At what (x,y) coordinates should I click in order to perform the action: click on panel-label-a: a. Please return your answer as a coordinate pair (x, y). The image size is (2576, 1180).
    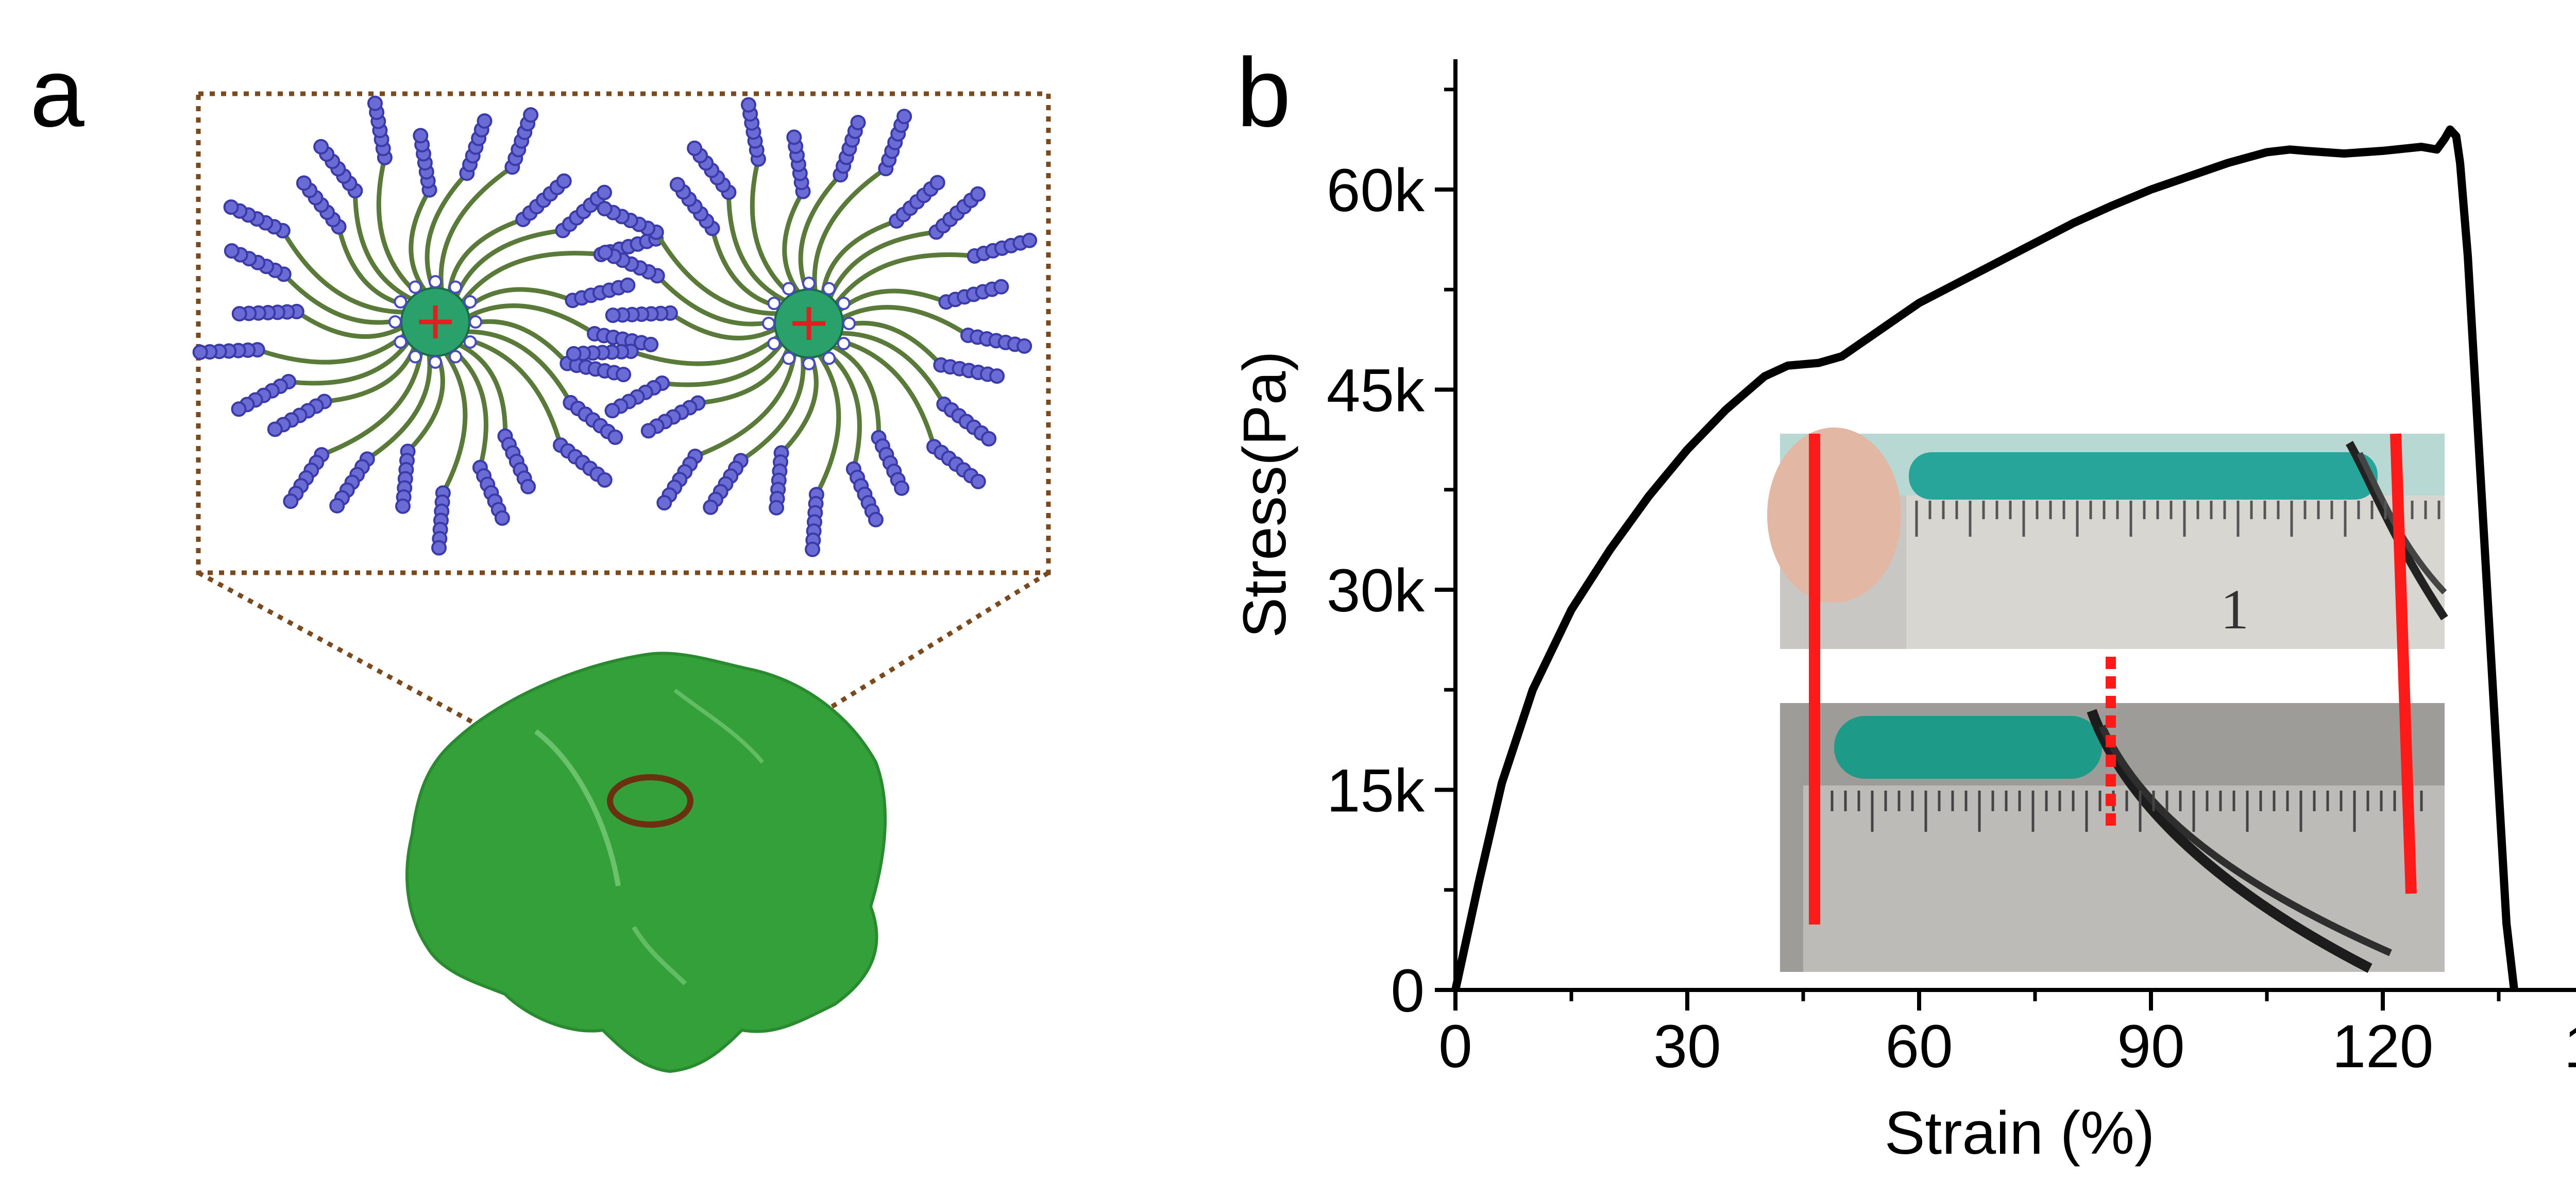
    Looking at the image, I should click on (57, 92).